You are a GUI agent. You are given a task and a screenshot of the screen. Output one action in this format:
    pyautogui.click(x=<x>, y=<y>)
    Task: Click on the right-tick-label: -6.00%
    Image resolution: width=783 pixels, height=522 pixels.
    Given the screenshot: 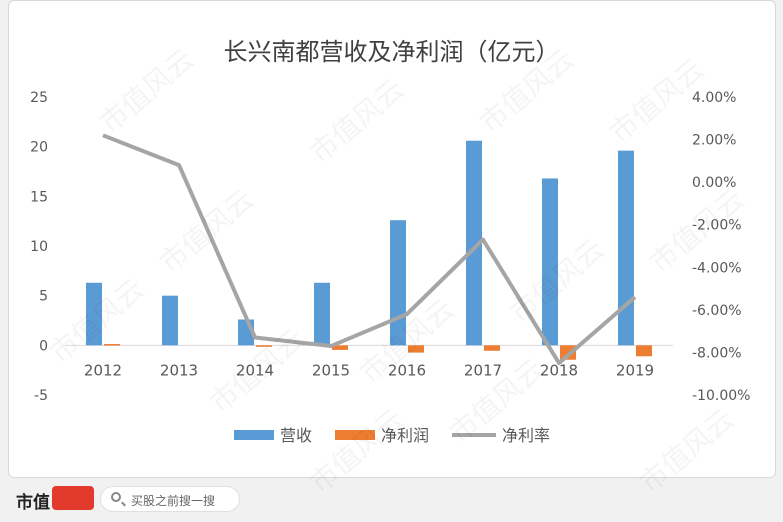 What is the action you would take?
    pyautogui.click(x=717, y=311)
    